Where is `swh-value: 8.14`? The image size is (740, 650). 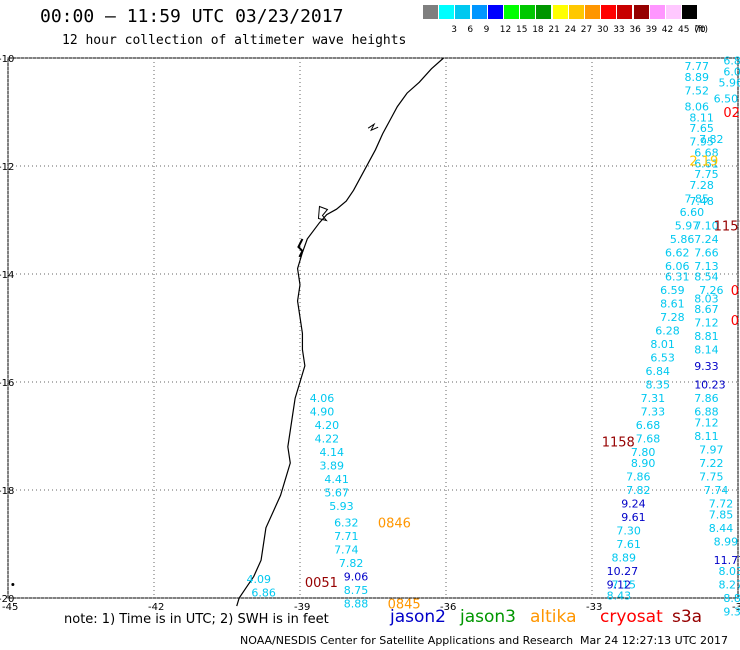 swh-value: 8.14 is located at coordinates (706, 350).